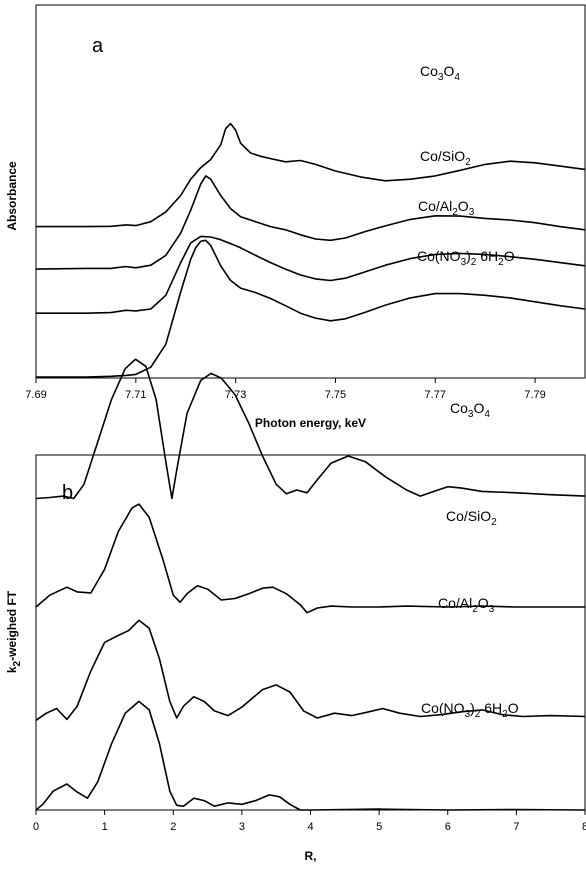  What do you see at coordinates (494, 522) in the screenshot?
I see `panel-b-series-label-1-part: 2` at bounding box center [494, 522].